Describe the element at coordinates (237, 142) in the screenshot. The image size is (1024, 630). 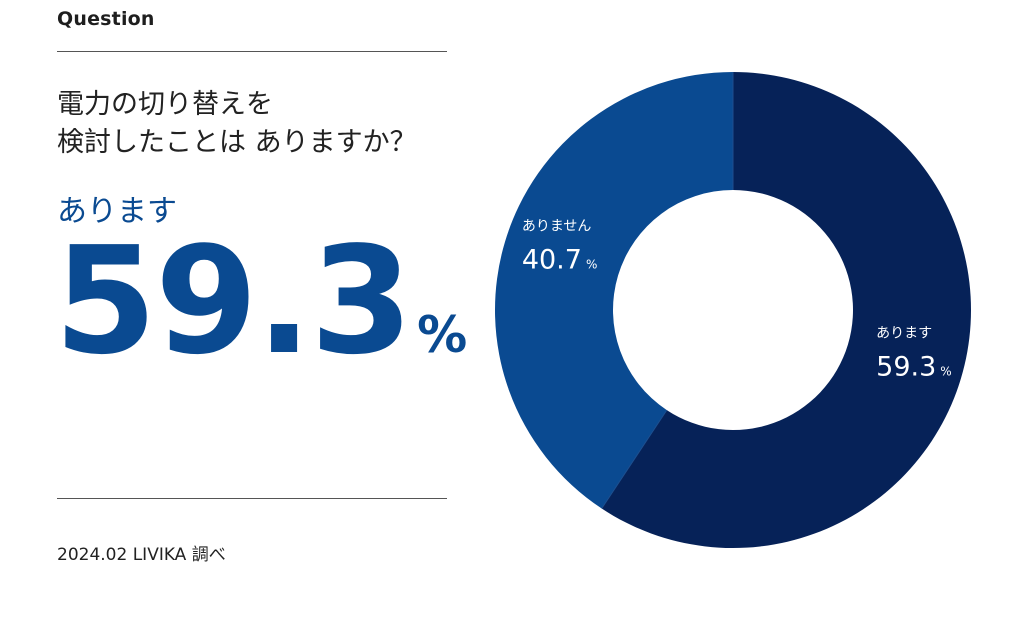
I see `question-line-2: 検討したことは ありますか？` at that location.